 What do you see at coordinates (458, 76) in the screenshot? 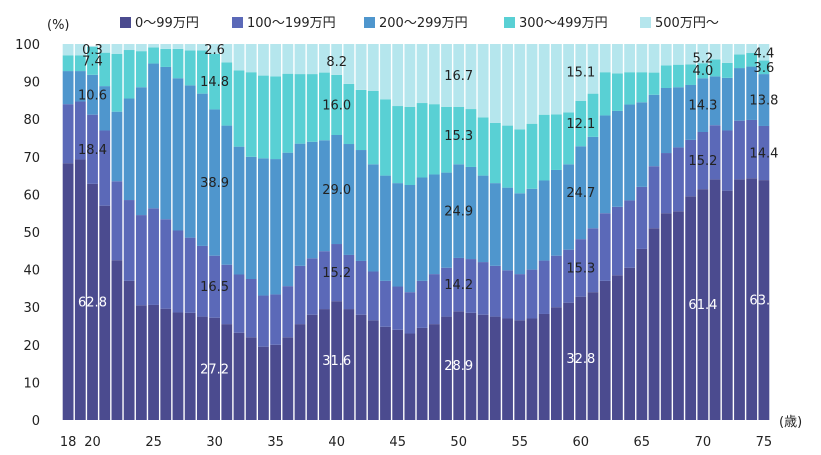
I see `data-label: 16.7` at bounding box center [458, 76].